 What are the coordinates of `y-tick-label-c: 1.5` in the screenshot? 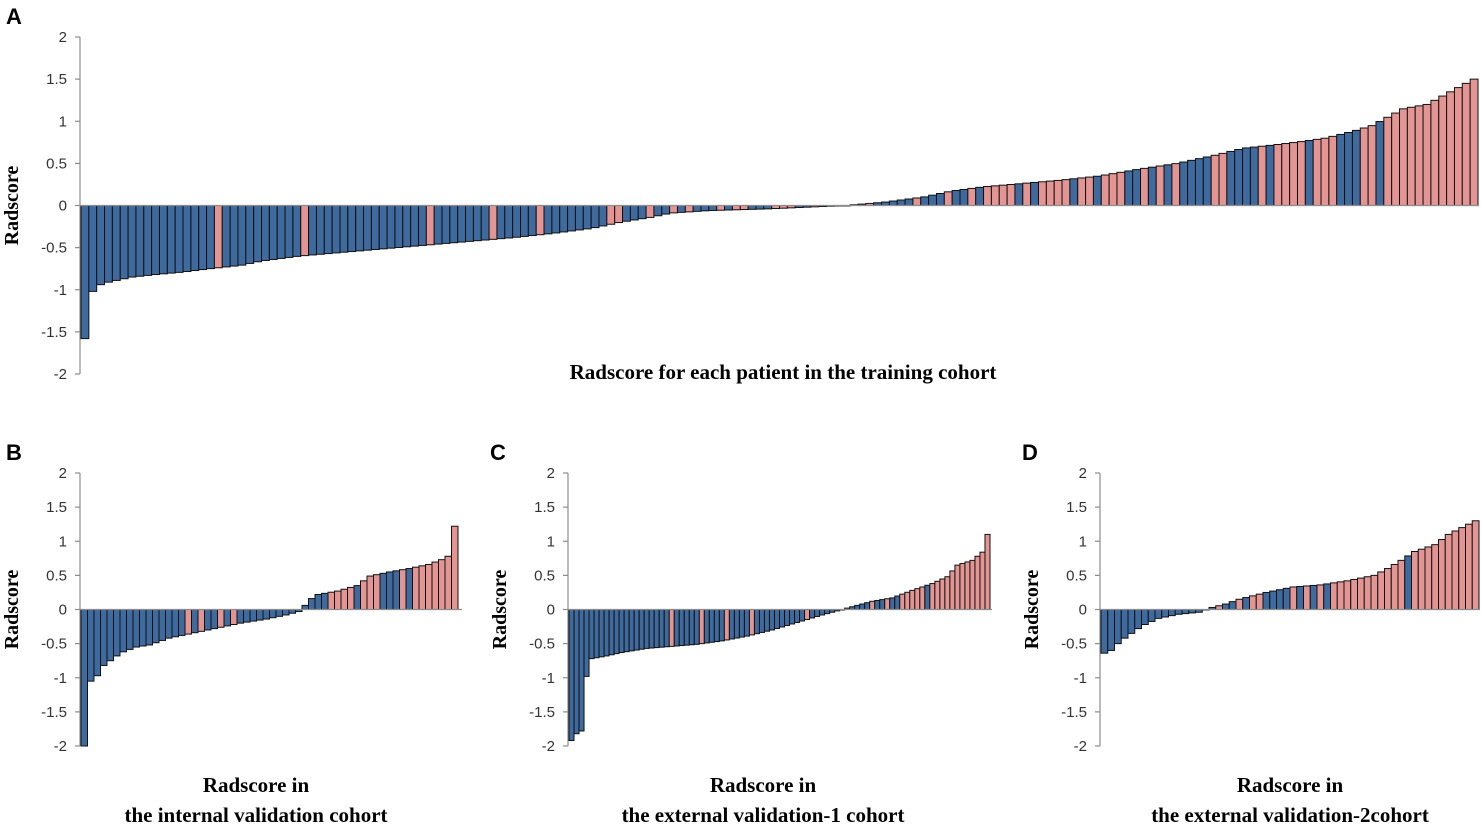 It's located at (544, 507).